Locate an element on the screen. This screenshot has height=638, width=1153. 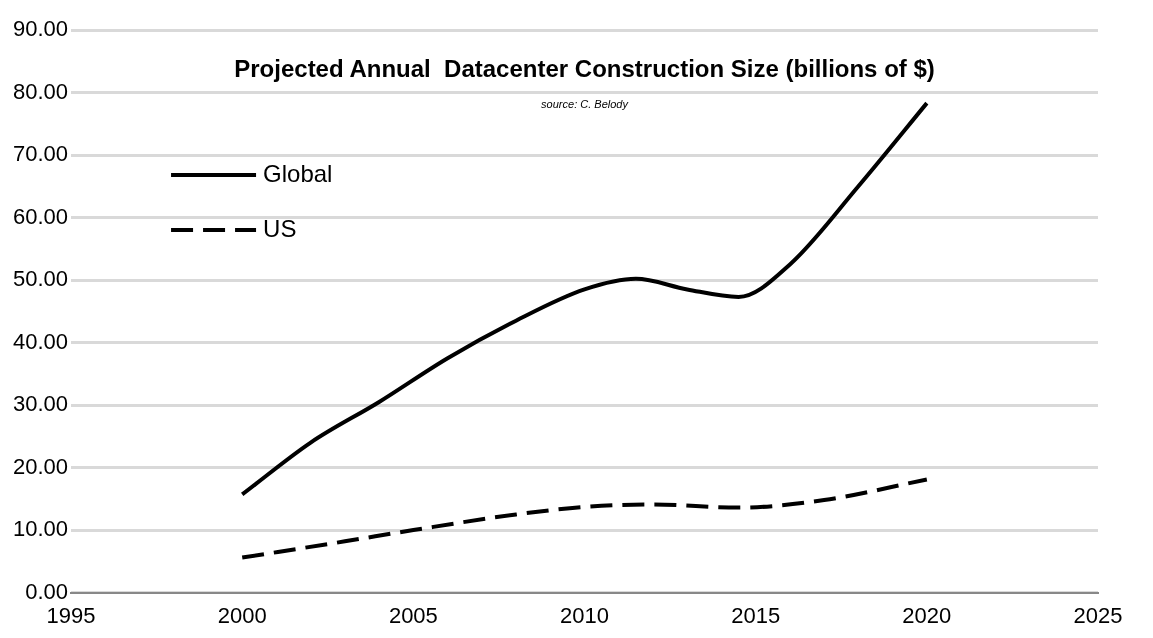
y-tick-label: 20.00 is located at coordinates (40, 466).